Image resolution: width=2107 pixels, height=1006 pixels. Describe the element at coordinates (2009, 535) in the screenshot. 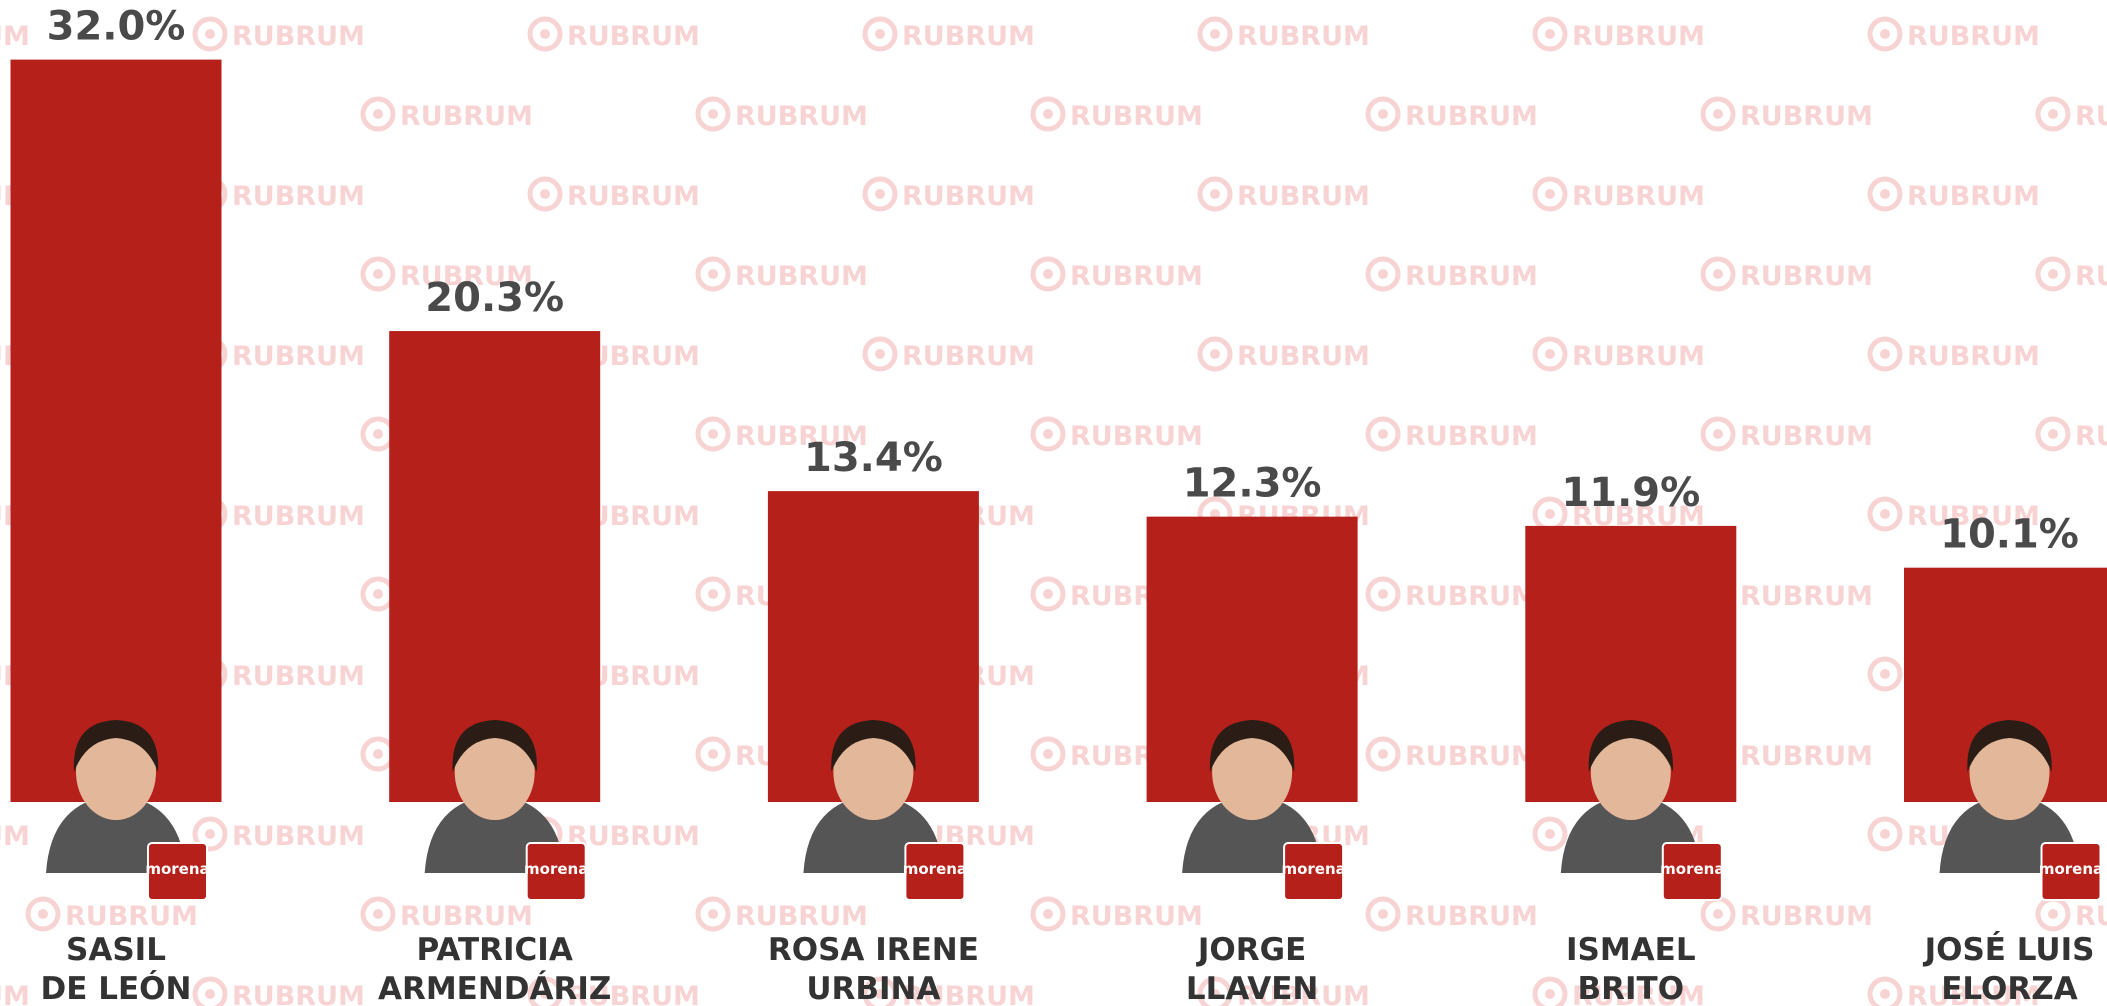

I see `value-label: 10.1%` at that location.